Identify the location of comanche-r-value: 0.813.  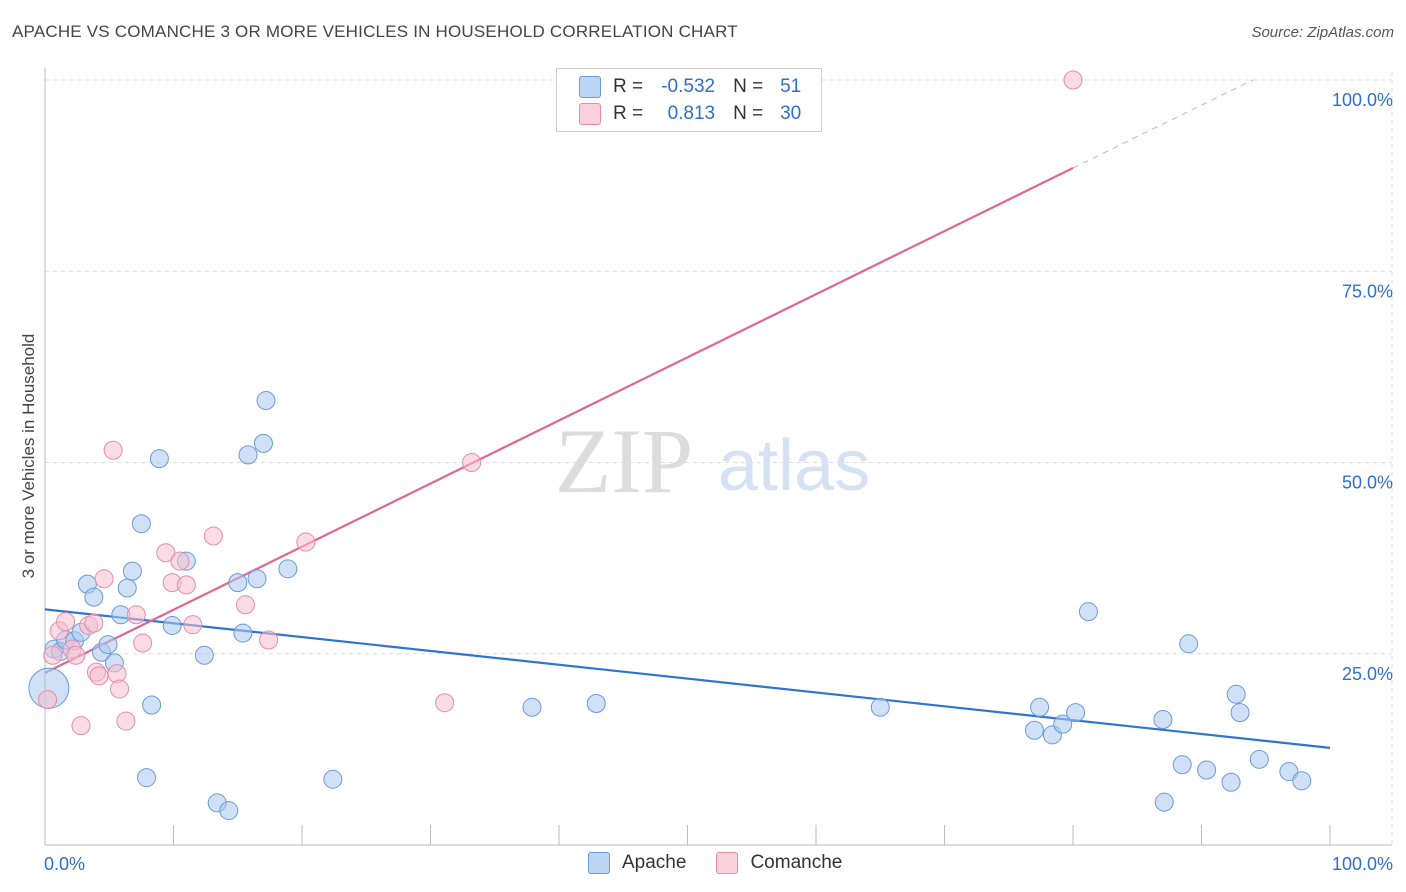
(691, 113).